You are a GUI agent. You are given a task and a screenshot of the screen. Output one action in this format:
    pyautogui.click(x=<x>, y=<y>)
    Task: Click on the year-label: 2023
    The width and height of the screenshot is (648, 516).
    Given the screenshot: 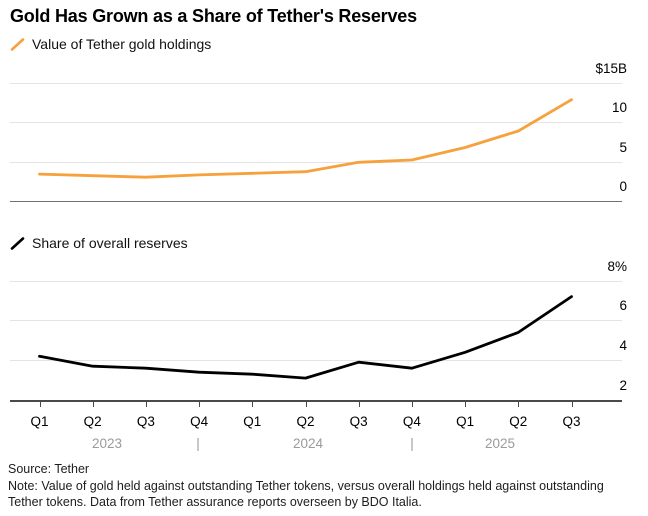 What is the action you would take?
    pyautogui.click(x=107, y=443)
    